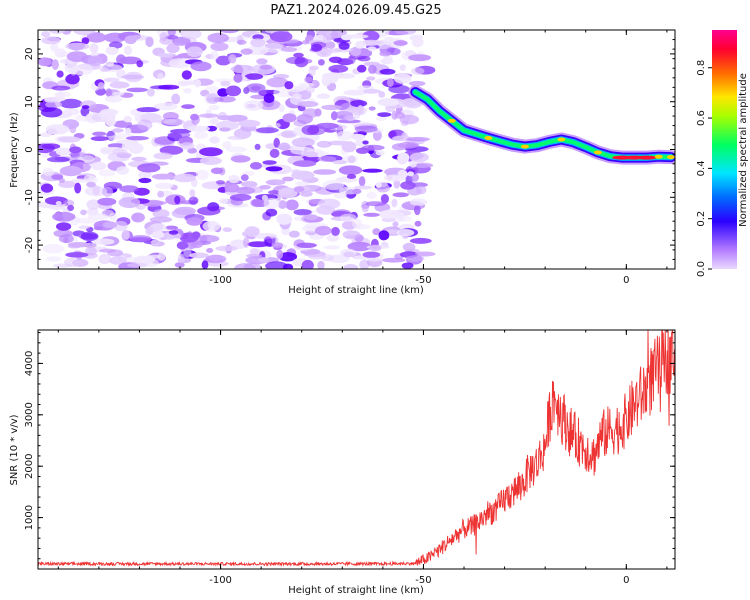 This screenshot has height=600, width=750. I want to click on signal-track, so click(541, 125).